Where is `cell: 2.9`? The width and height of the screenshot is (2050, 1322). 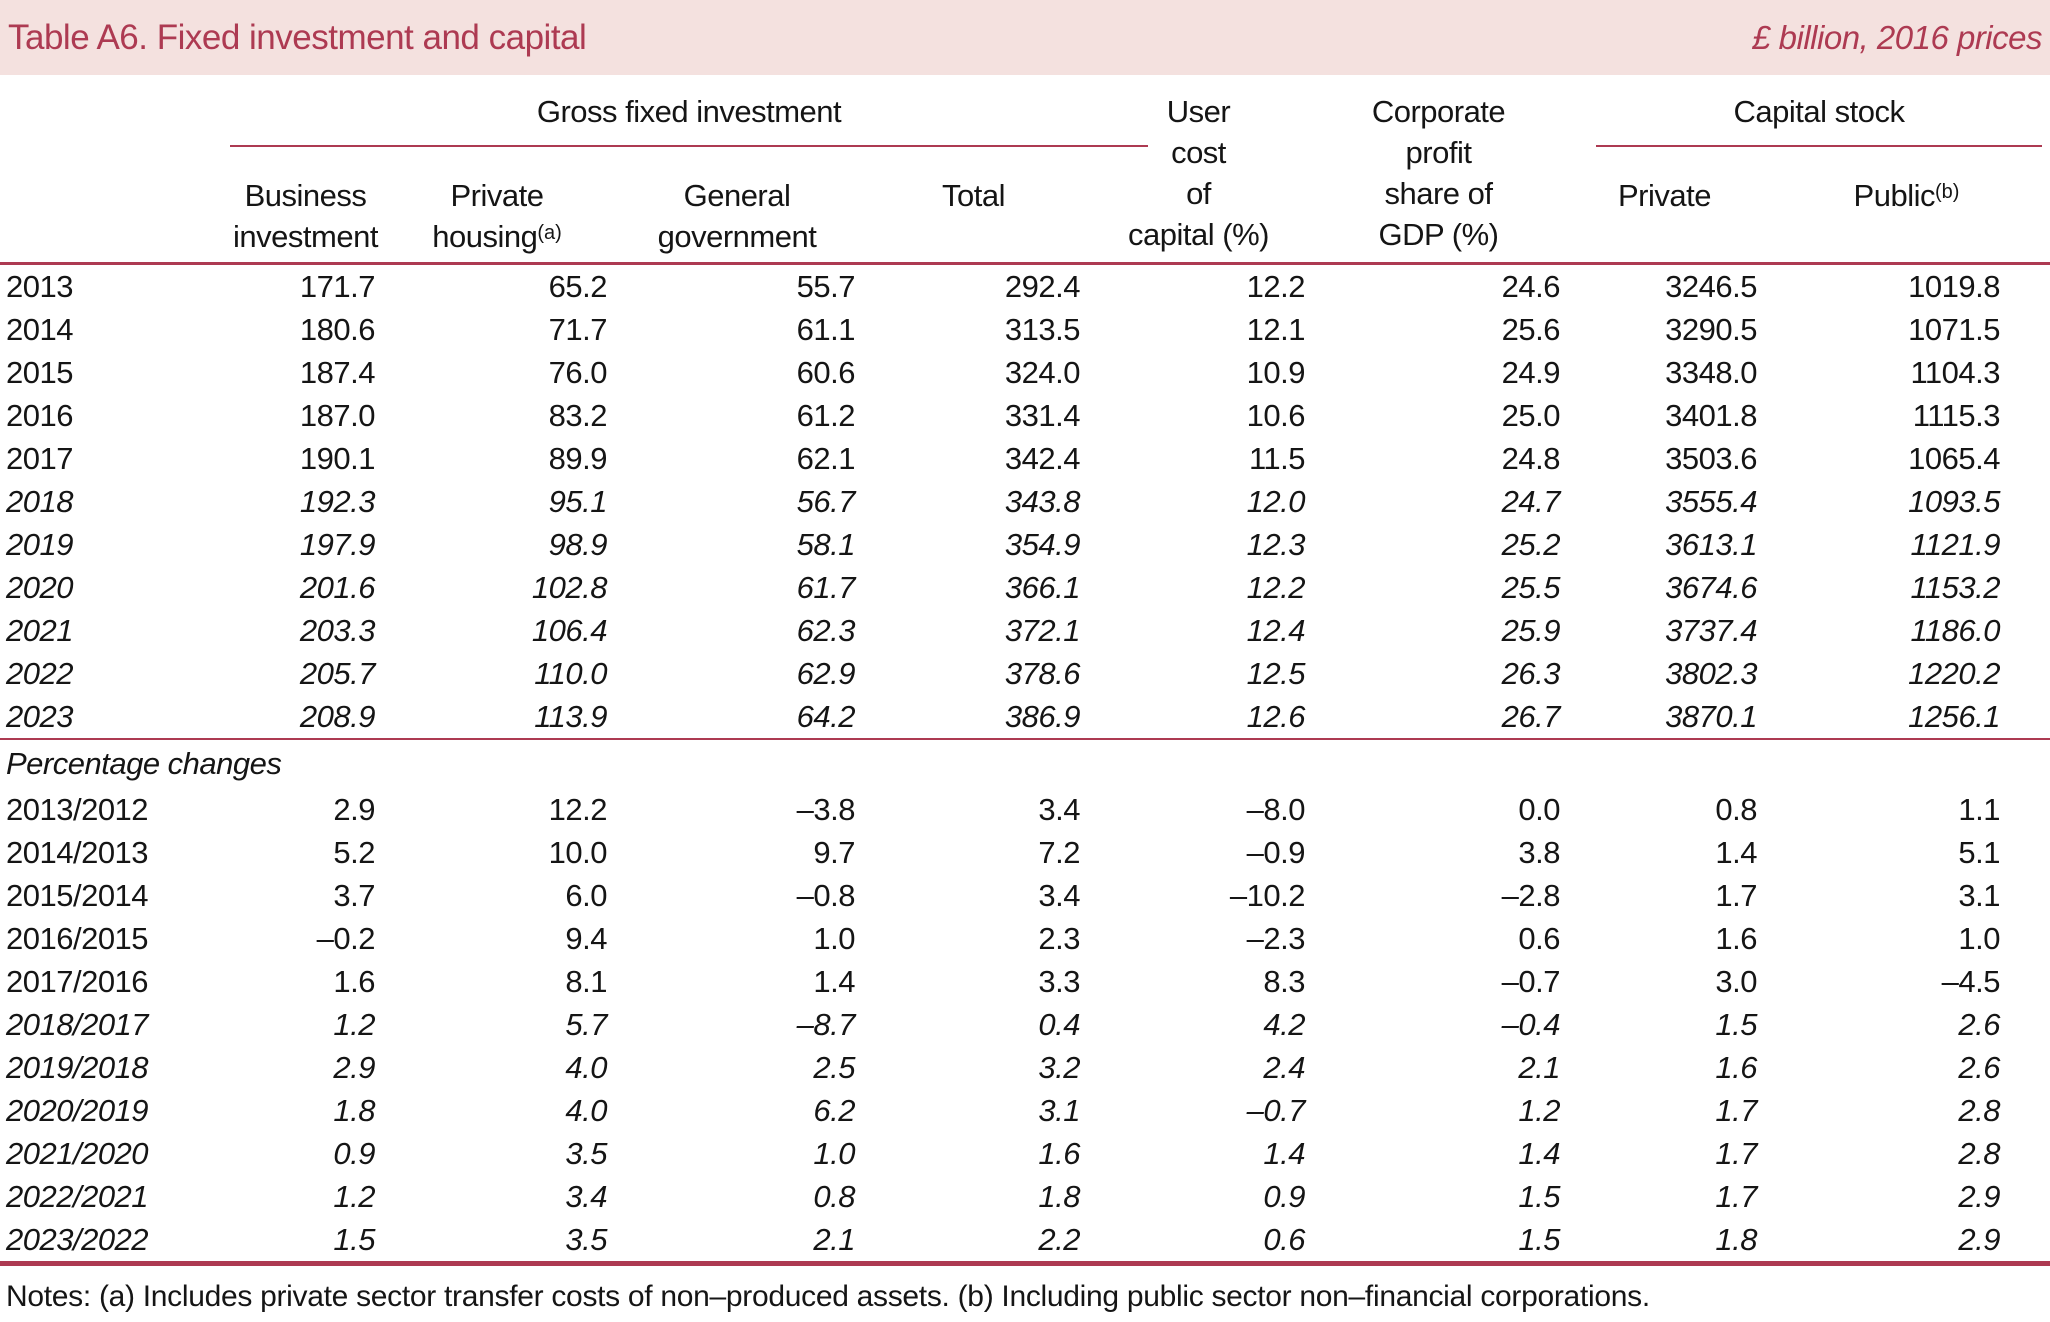 cell: 2.9 is located at coordinates (1979, 1239).